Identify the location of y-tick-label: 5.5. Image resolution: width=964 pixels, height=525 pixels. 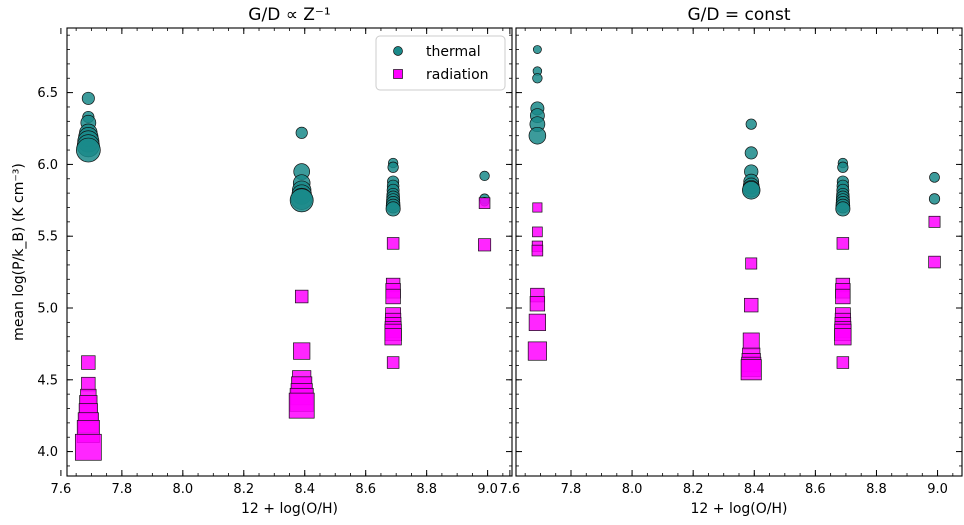
(47, 237).